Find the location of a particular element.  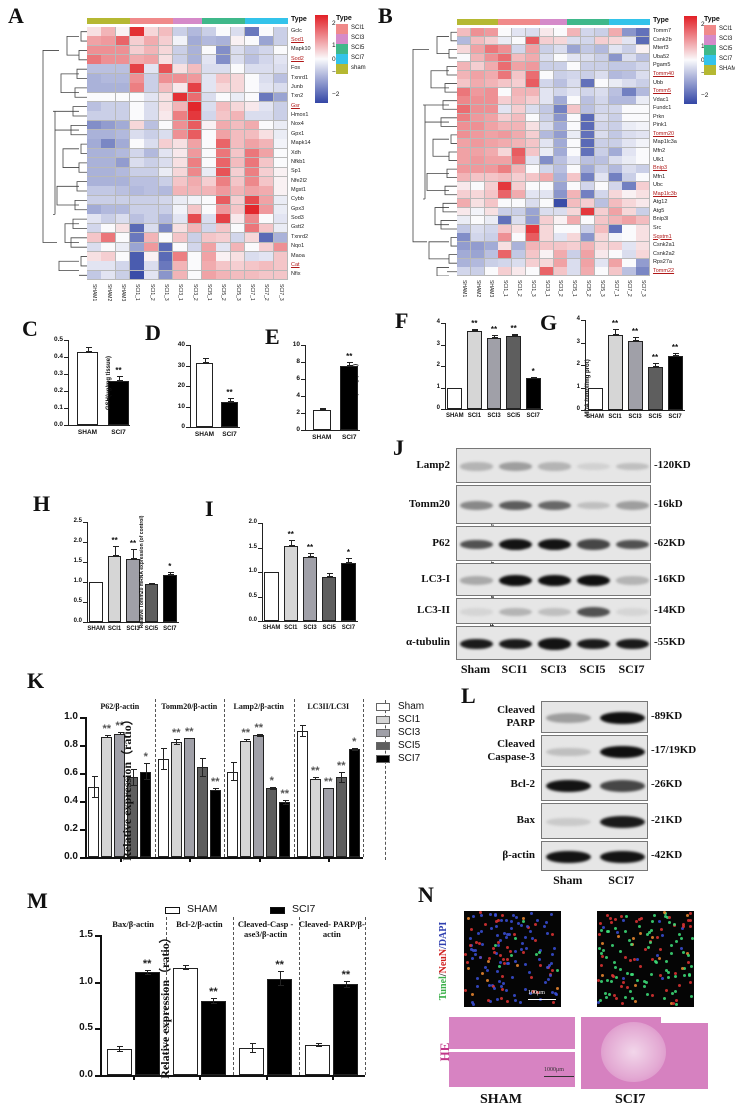

color-scale-tick: −2 is located at coordinates (705, 95).